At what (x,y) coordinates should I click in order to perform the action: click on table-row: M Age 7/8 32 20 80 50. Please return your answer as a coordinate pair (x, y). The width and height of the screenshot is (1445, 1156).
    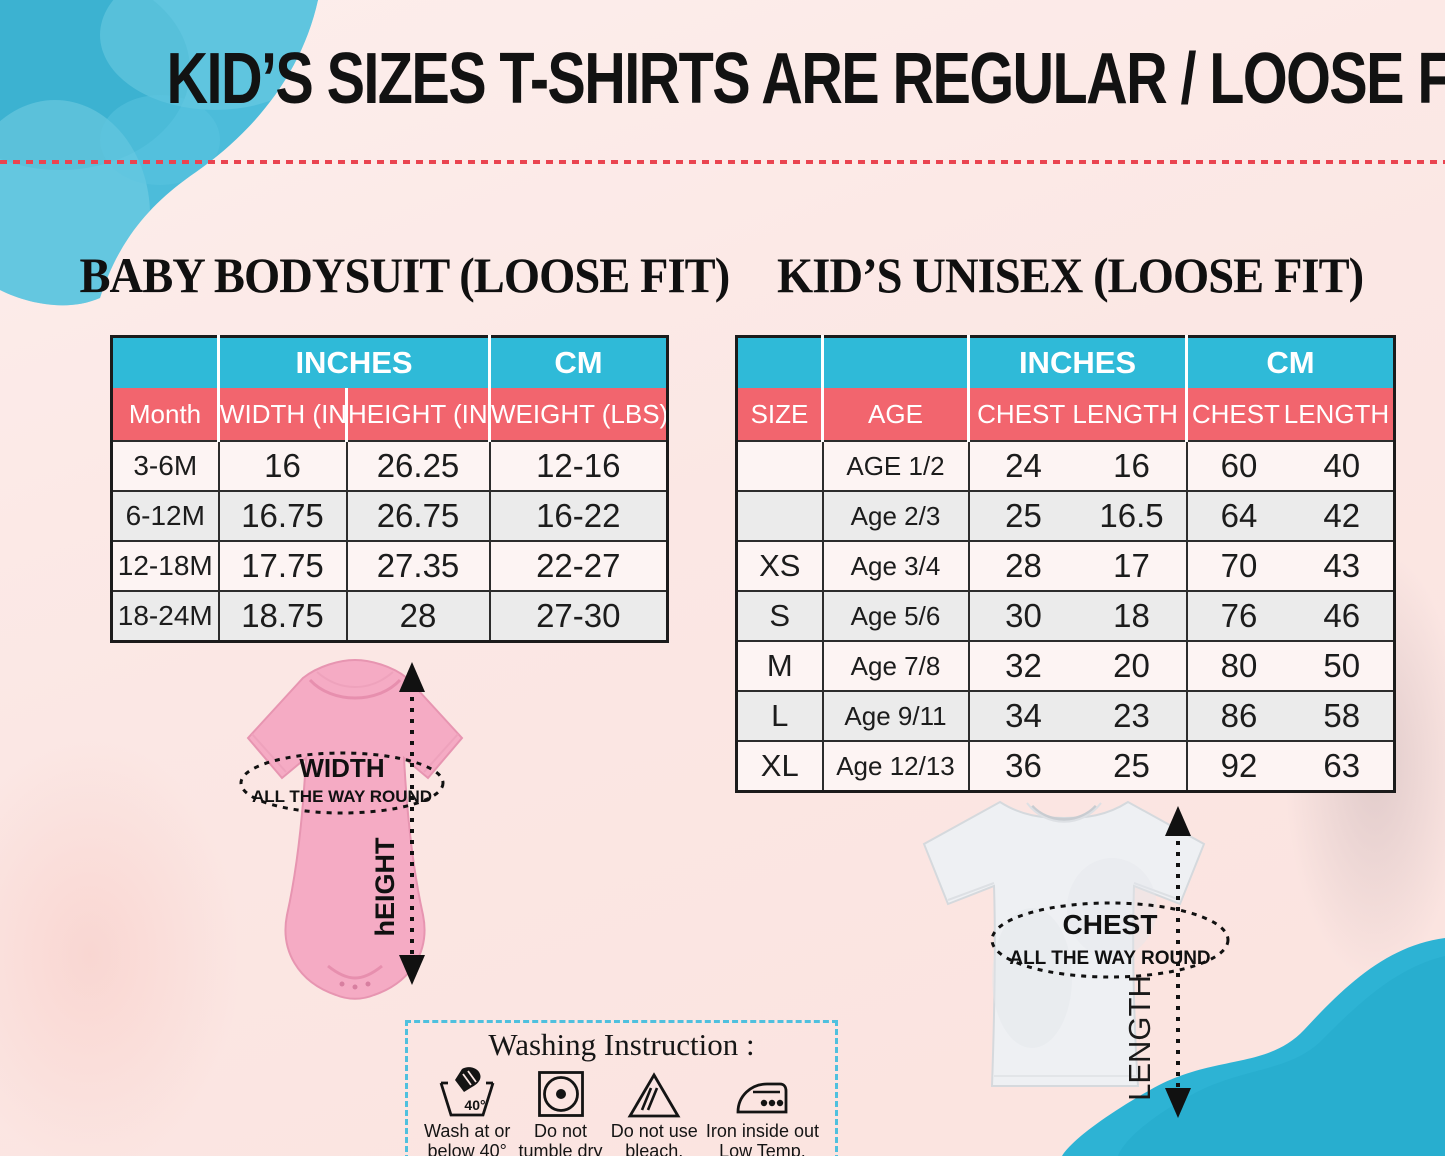
    Looking at the image, I should click on (1065, 665).